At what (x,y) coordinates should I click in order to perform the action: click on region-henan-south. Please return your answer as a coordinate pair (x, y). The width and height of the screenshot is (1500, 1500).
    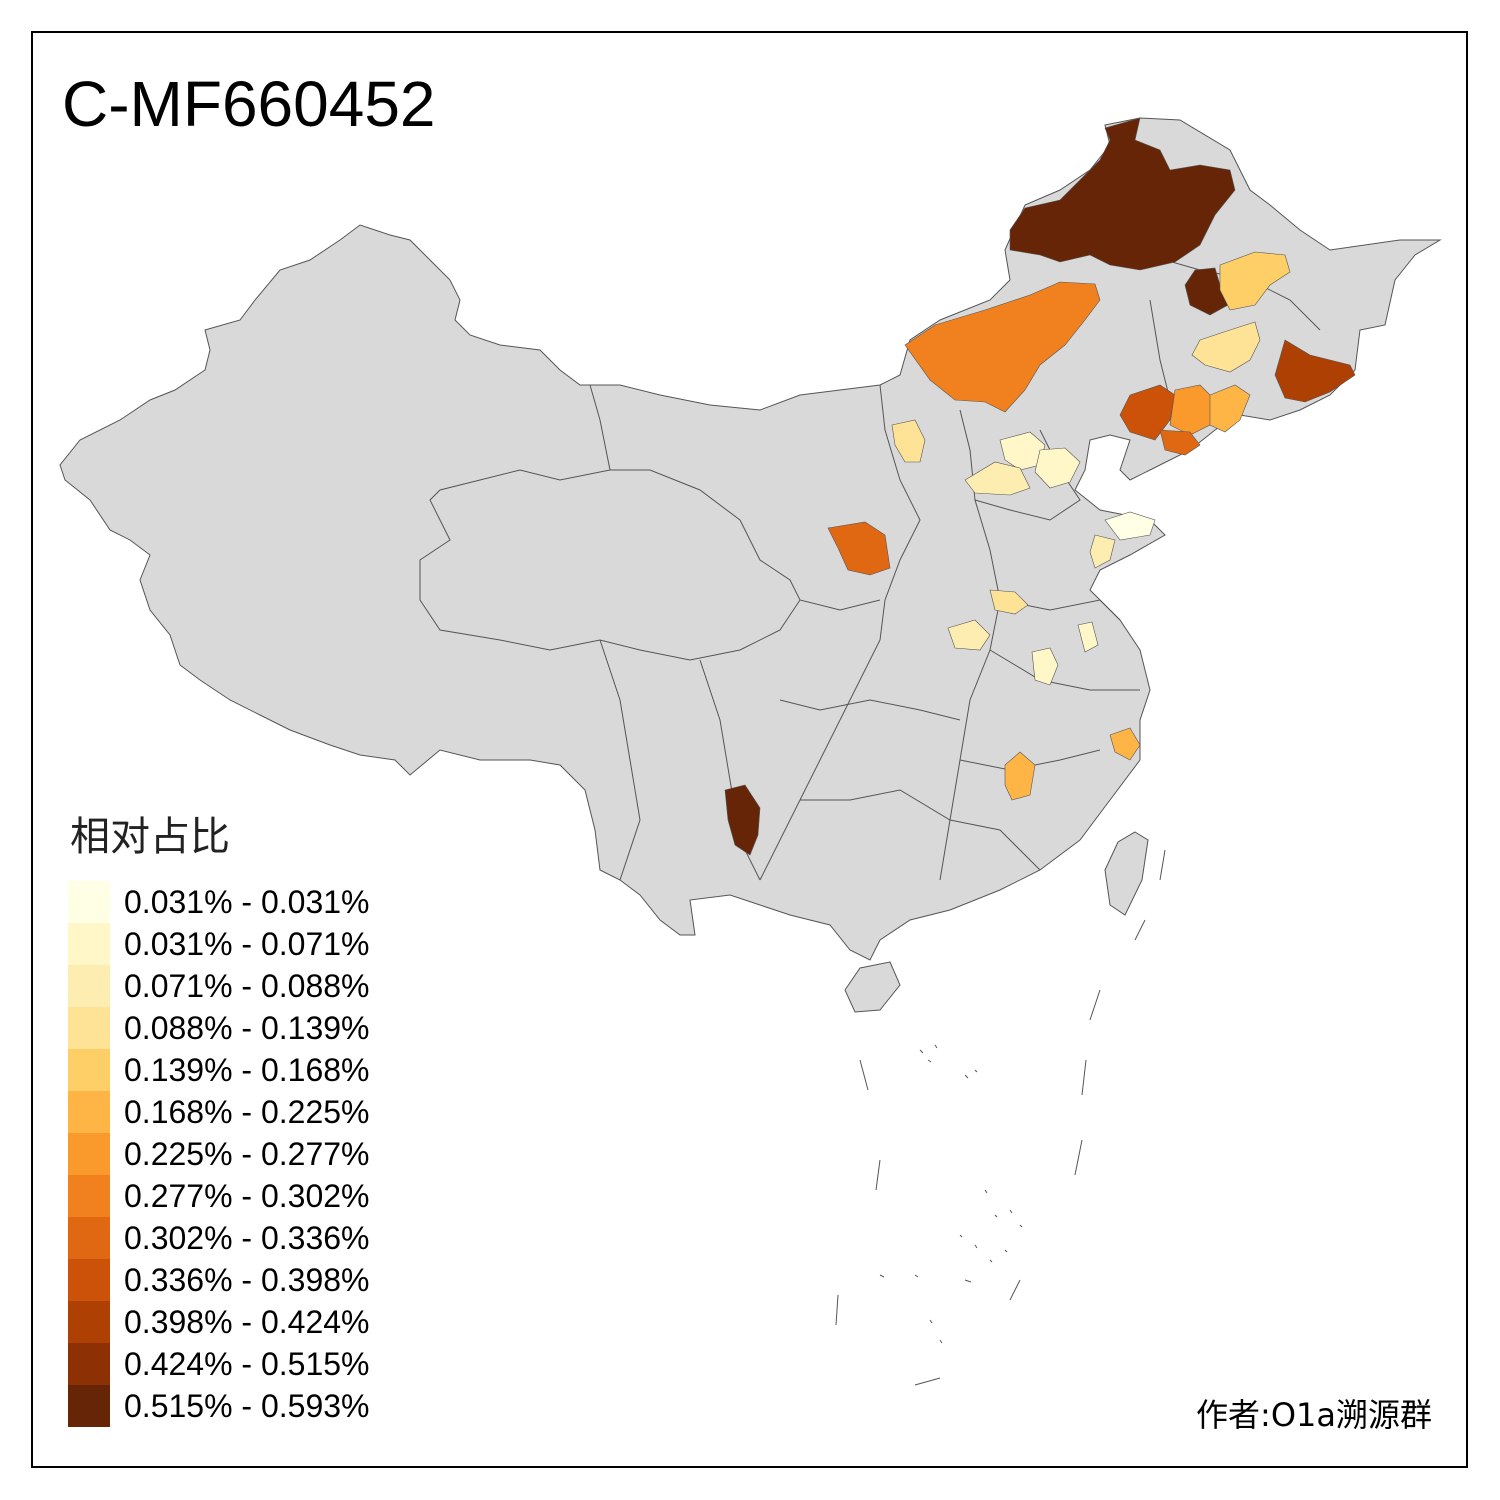
    Looking at the image, I should click on (969, 635).